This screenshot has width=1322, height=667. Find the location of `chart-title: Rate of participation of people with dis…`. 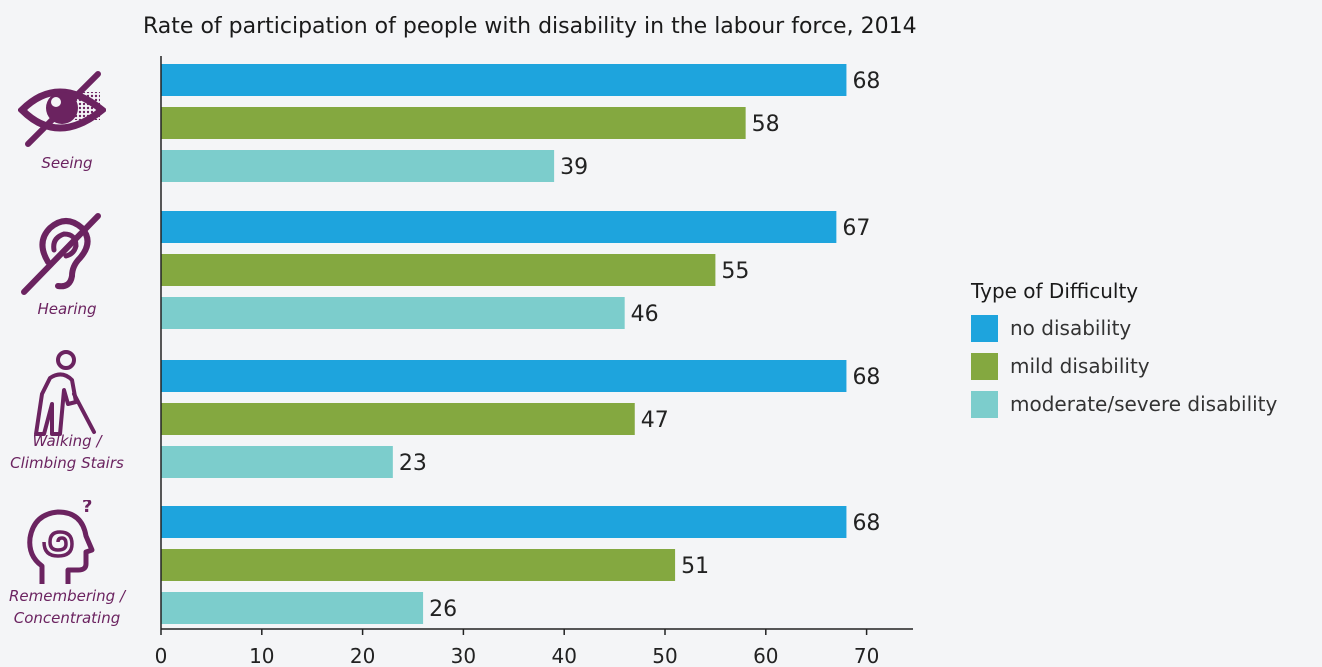

chart-title: Rate of participation of people with dis… is located at coordinates (530, 26).